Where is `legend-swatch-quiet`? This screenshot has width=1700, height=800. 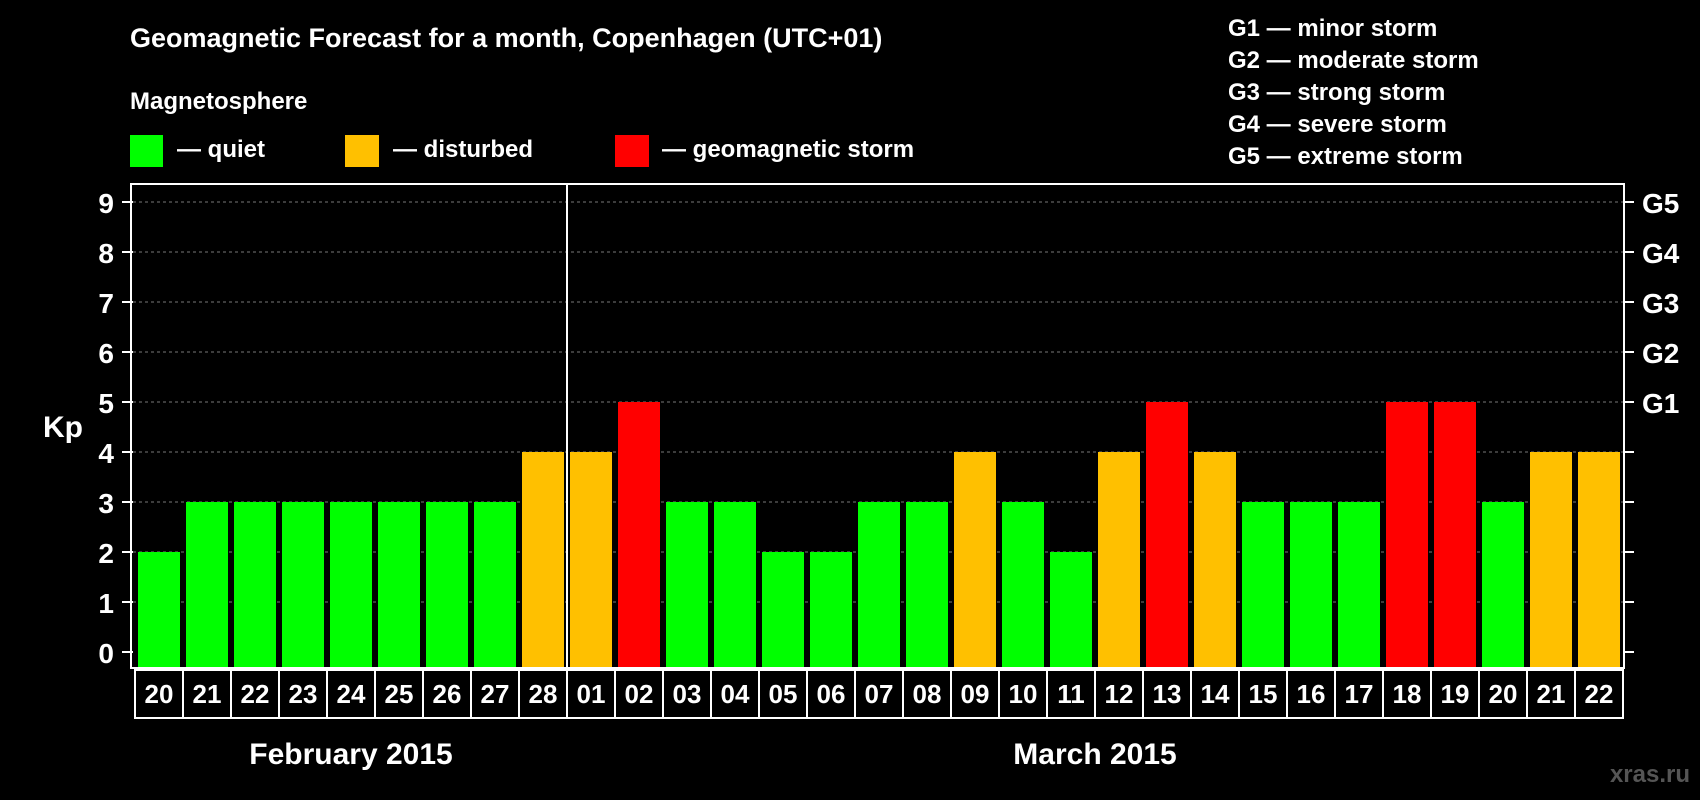
legend-swatch-quiet is located at coordinates (146, 151).